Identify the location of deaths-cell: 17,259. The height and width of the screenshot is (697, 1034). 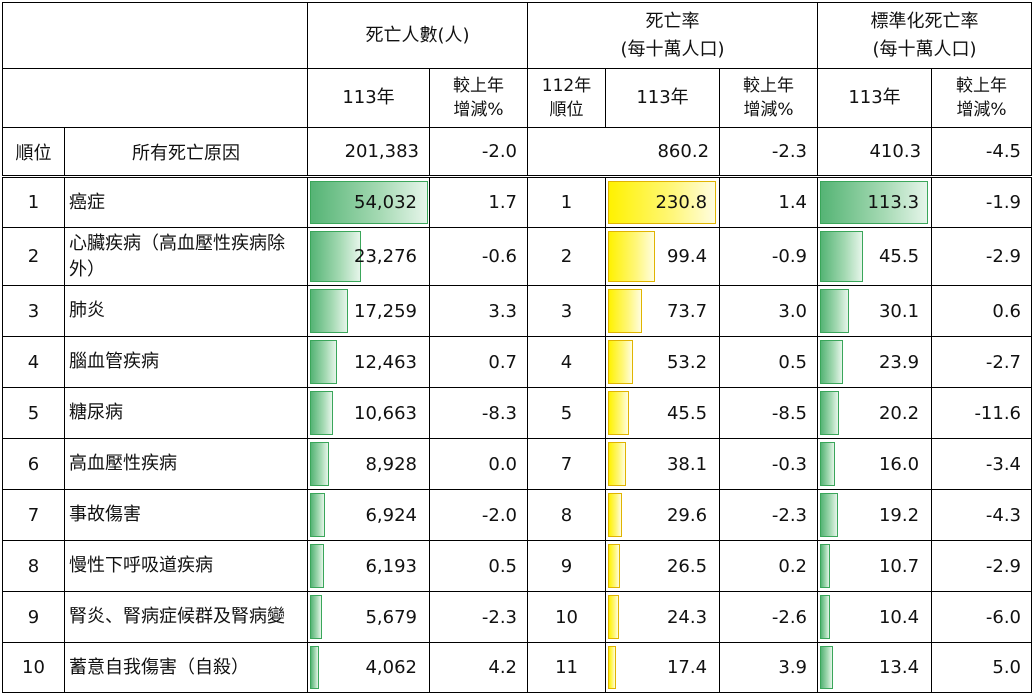
(368, 311).